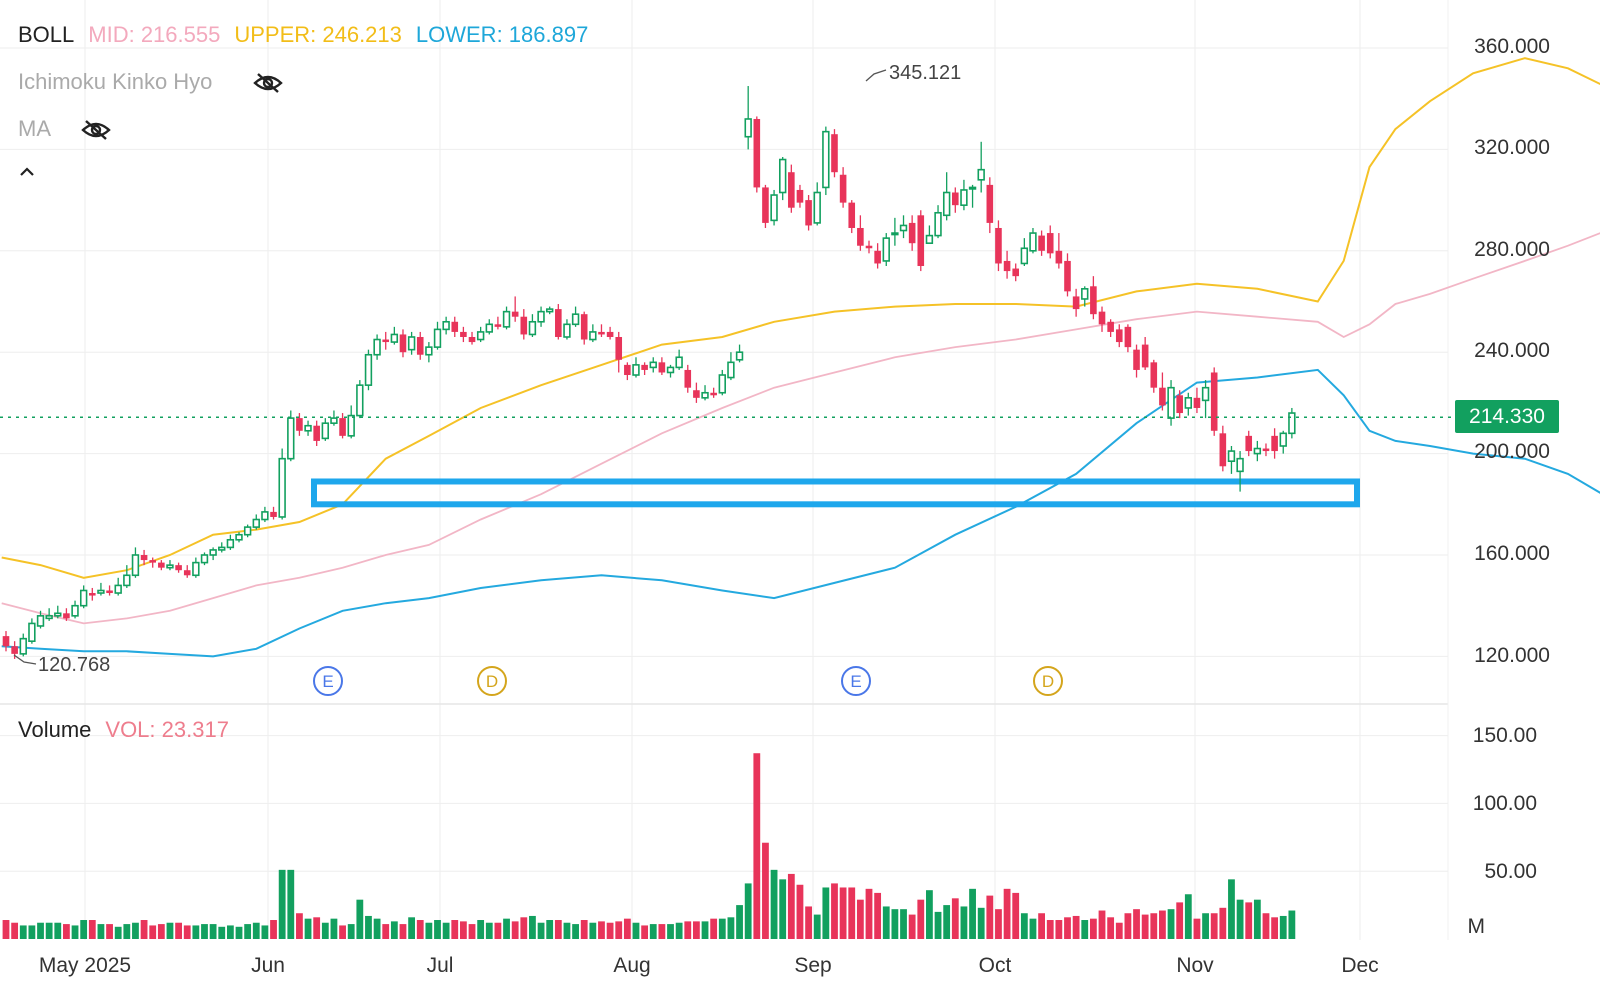  I want to click on support-zone-rect, so click(835, 493).